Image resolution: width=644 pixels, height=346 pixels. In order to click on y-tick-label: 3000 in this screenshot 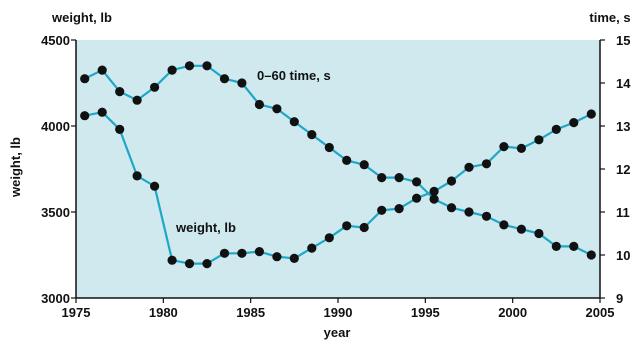, I will do `click(55, 298)`.